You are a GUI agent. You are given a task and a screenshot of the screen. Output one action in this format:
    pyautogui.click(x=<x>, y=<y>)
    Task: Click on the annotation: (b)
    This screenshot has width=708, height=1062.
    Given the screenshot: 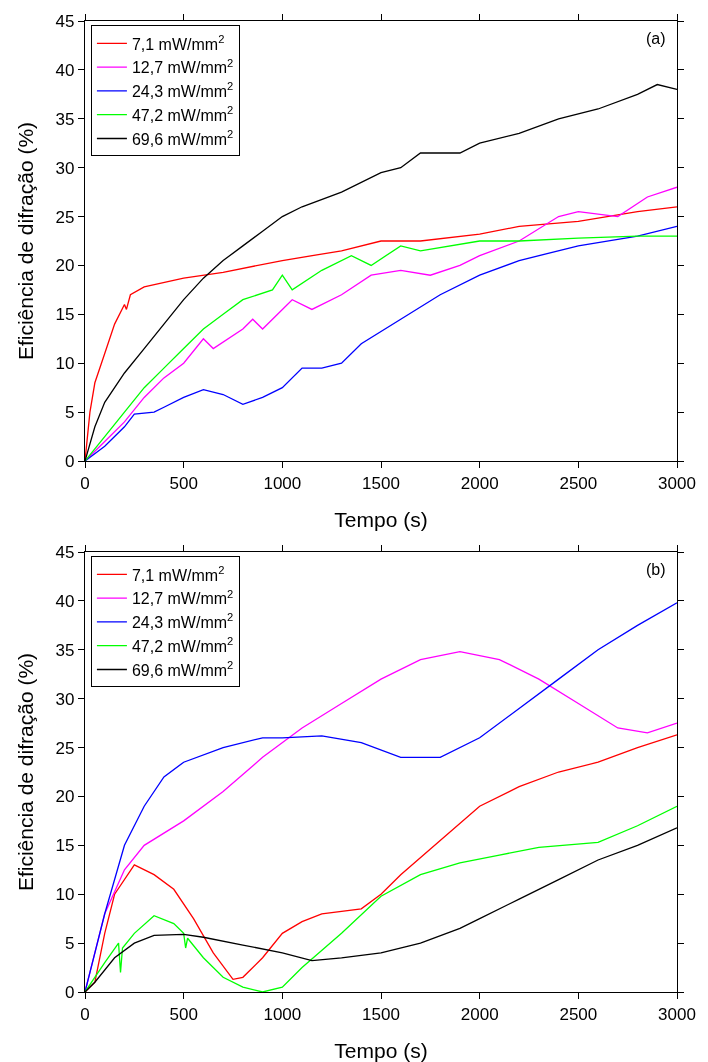 What is the action you would take?
    pyautogui.click(x=656, y=569)
    